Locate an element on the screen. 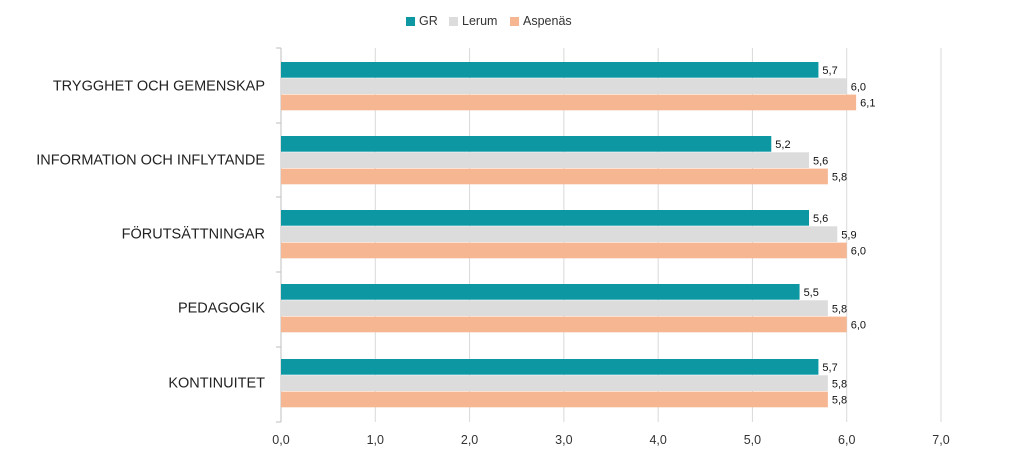  category-label: TRYGGHET OCH GEMENSKAP is located at coordinates (159, 86).